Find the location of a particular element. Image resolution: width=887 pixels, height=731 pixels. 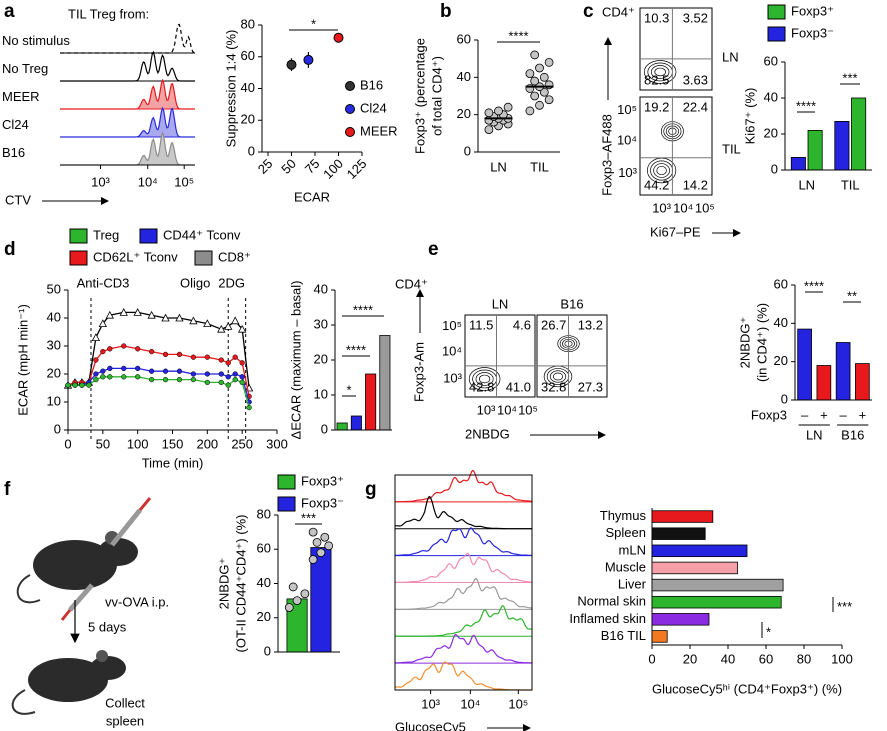

y-tick-label: 60 is located at coordinates (781, 283).